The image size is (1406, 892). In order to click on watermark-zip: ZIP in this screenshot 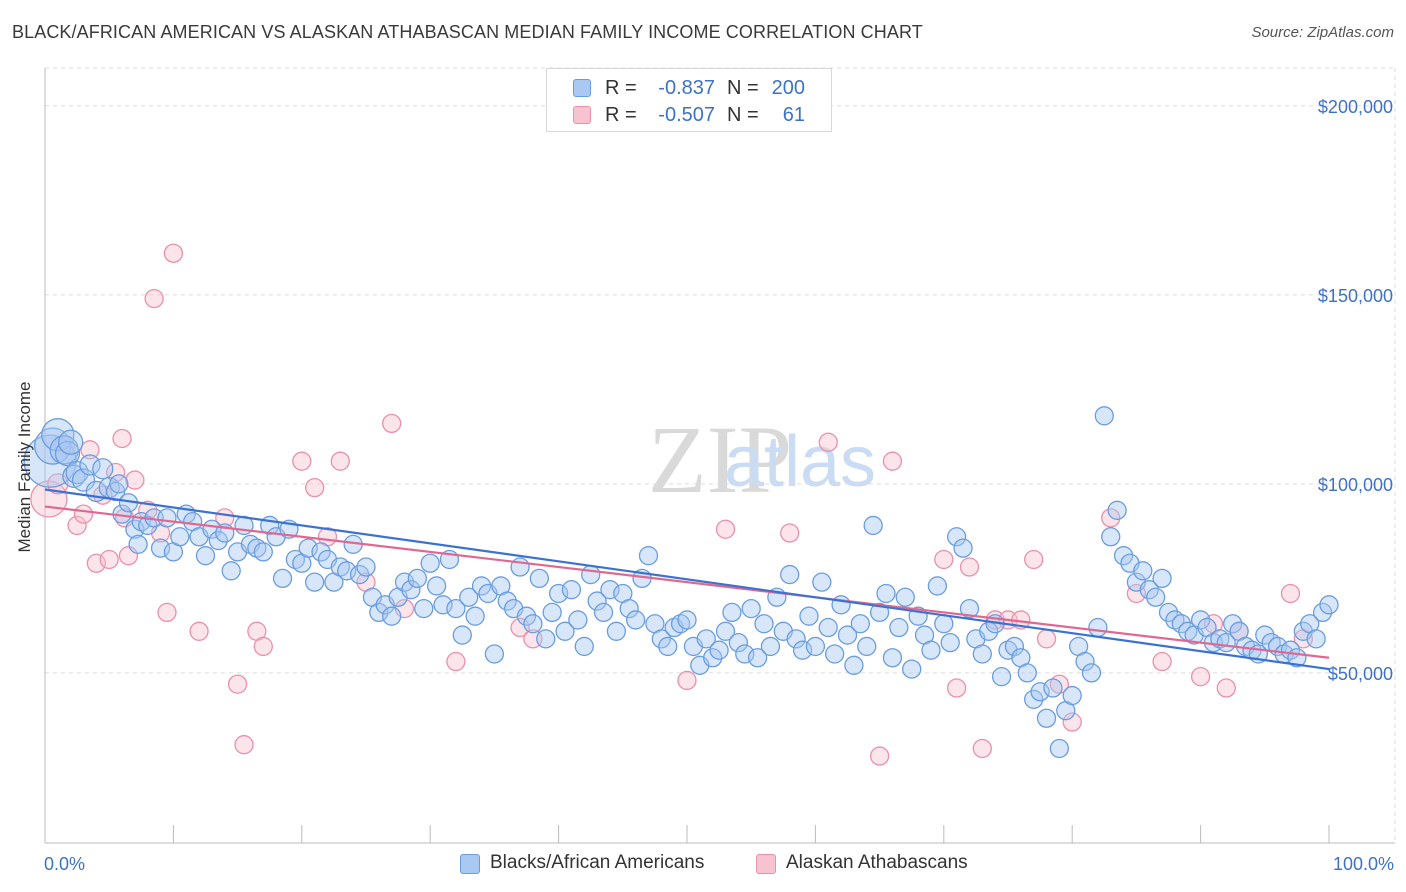, I will do `click(720, 459)`.